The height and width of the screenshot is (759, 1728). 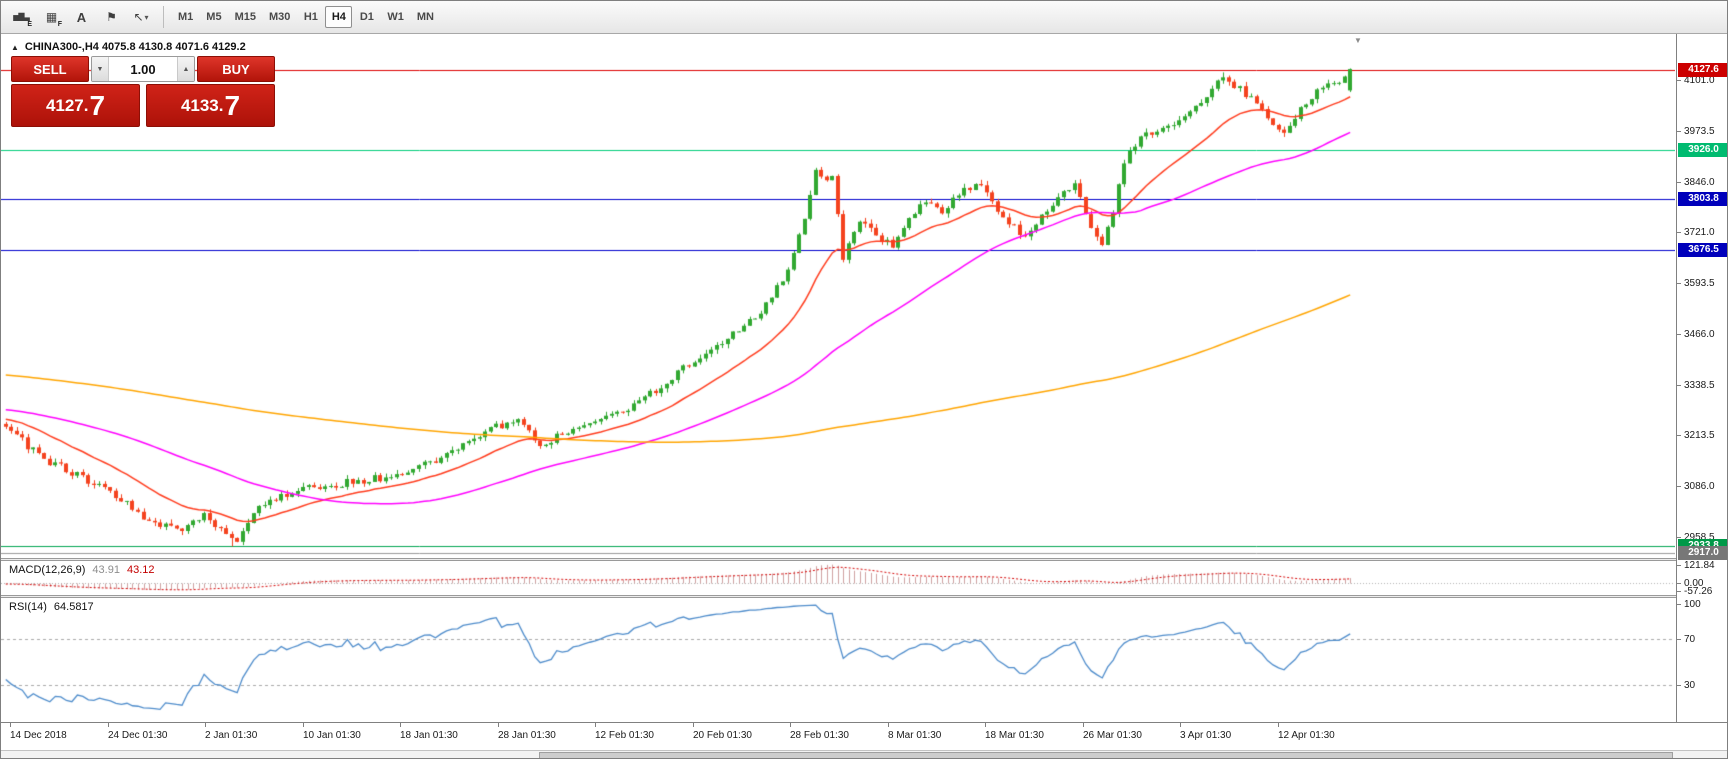 I want to click on buy-price-pip: 7, so click(x=232, y=105).